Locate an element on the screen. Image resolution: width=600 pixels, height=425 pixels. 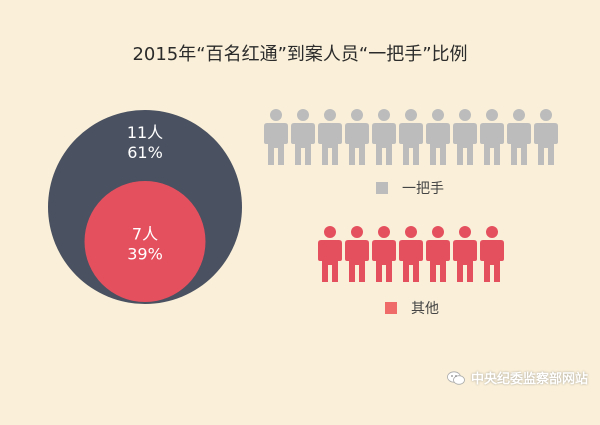
legend-item-yibashou: 一把手 is located at coordinates (410, 188).